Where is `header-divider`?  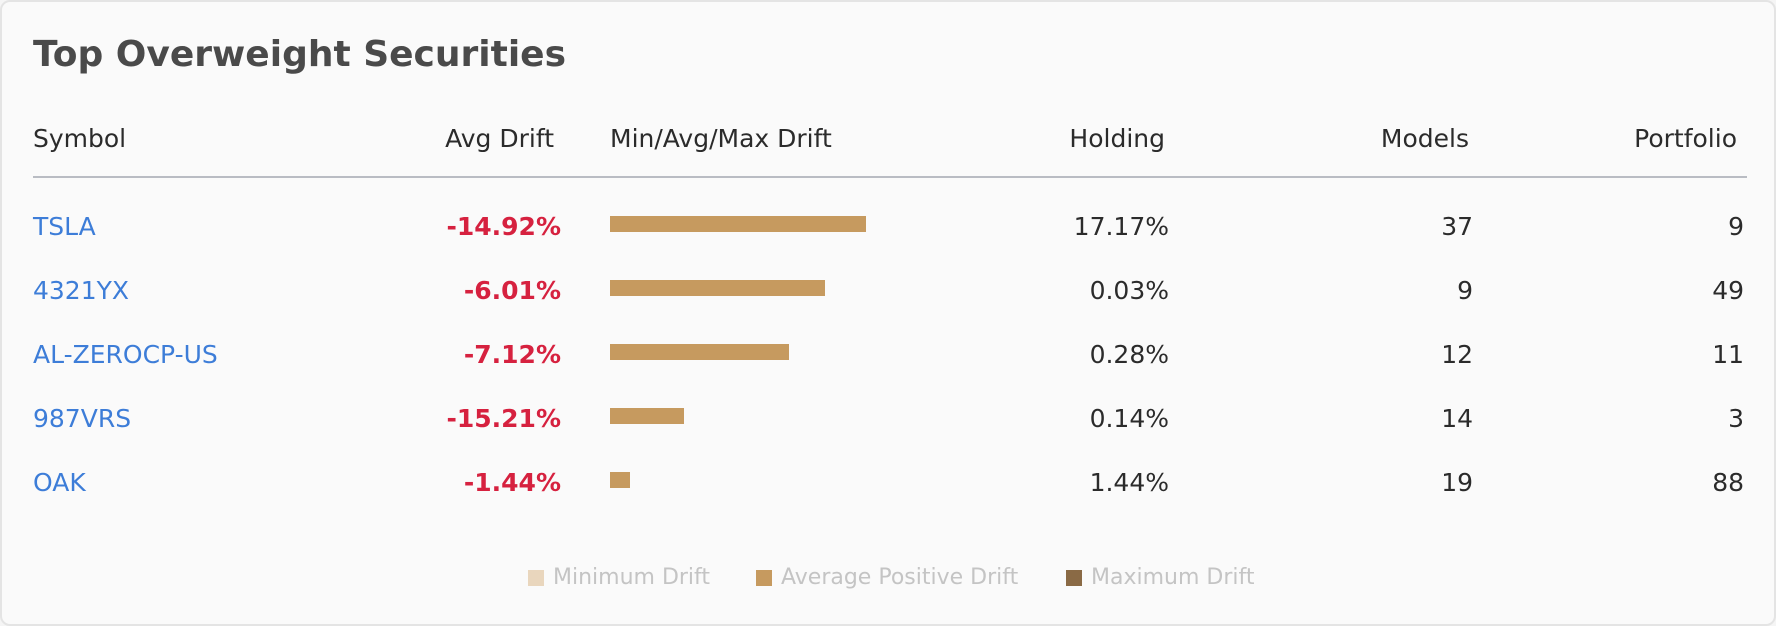
header-divider is located at coordinates (890, 177).